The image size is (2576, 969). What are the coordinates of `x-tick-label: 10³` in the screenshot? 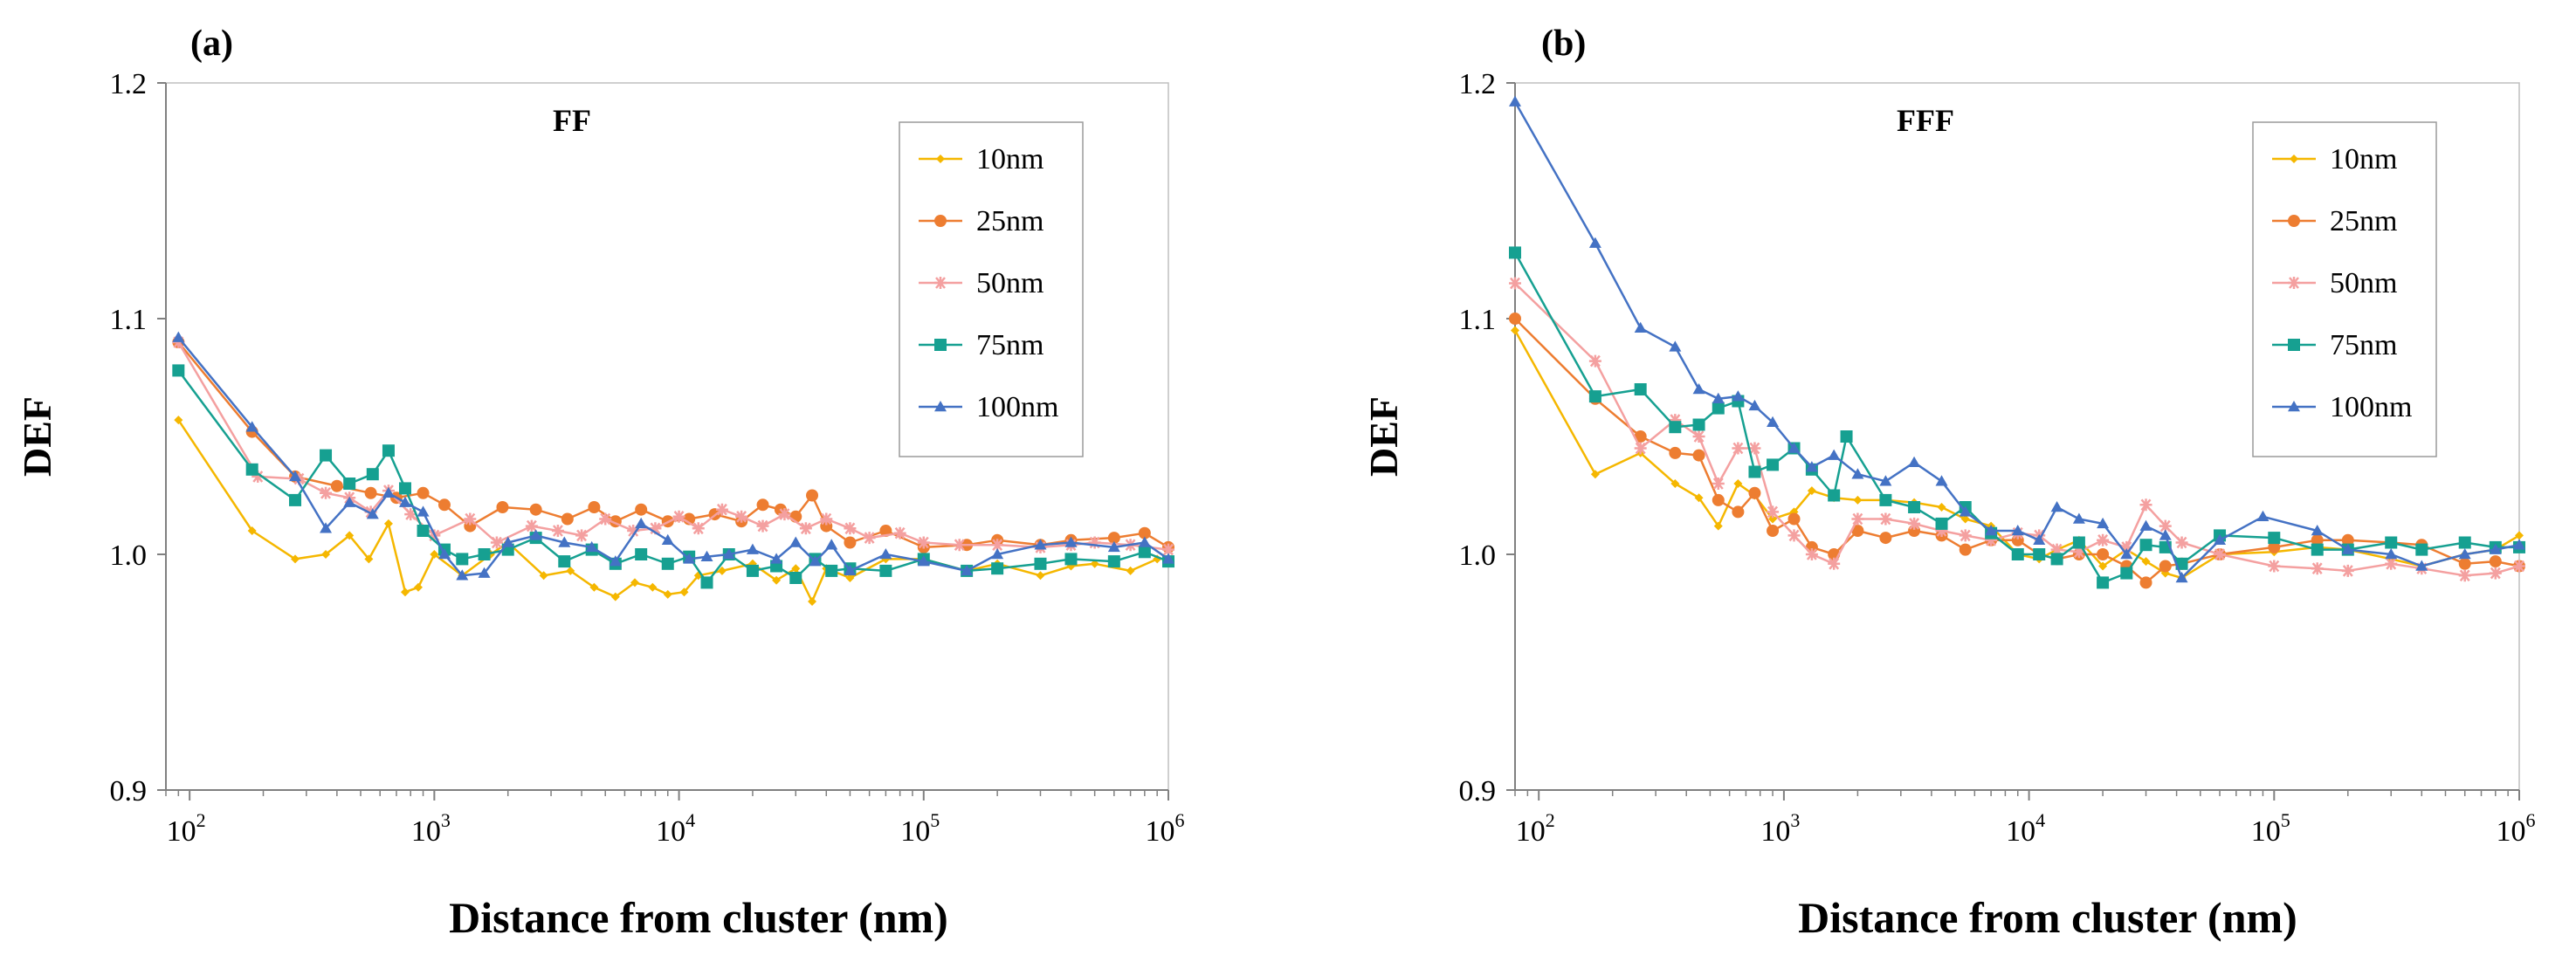 It's located at (431, 828).